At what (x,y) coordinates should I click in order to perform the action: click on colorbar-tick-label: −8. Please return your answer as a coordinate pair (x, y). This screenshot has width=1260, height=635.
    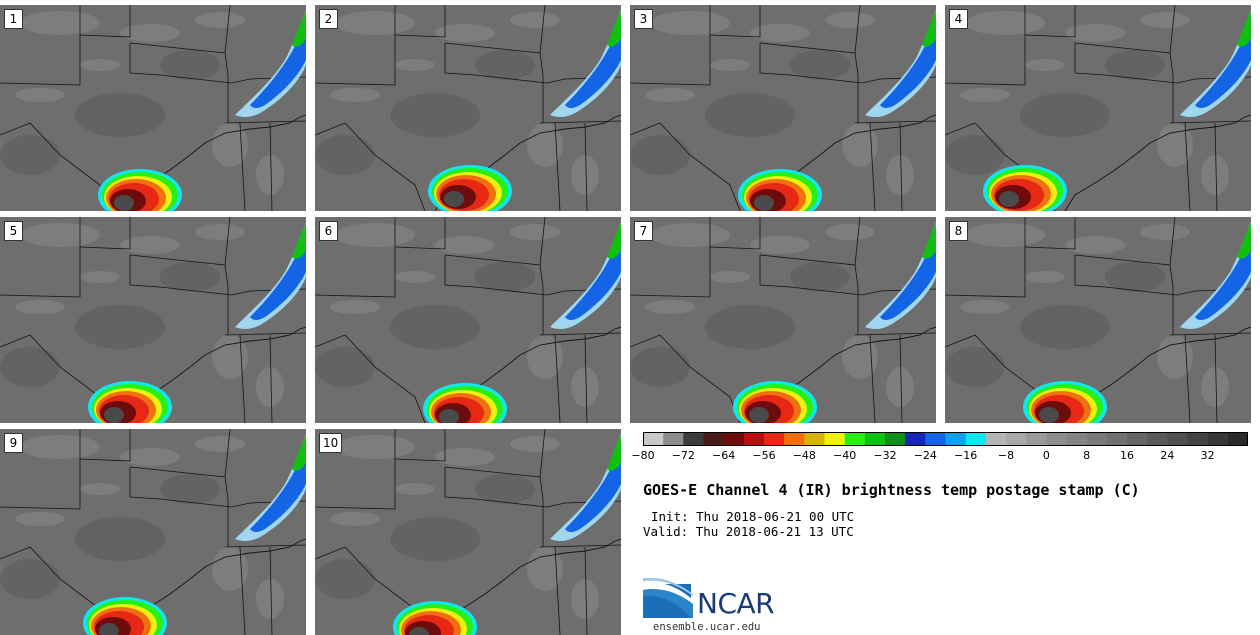
    Looking at the image, I should click on (1006, 455).